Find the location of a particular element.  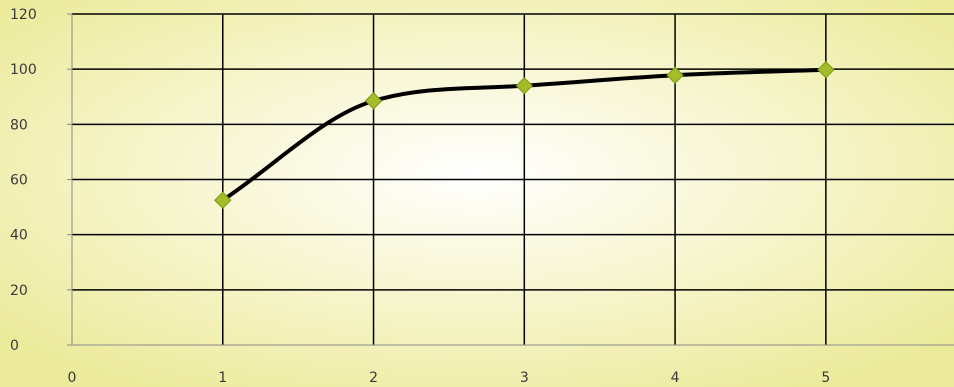

x-tick-label-5: 5 is located at coordinates (825, 378).